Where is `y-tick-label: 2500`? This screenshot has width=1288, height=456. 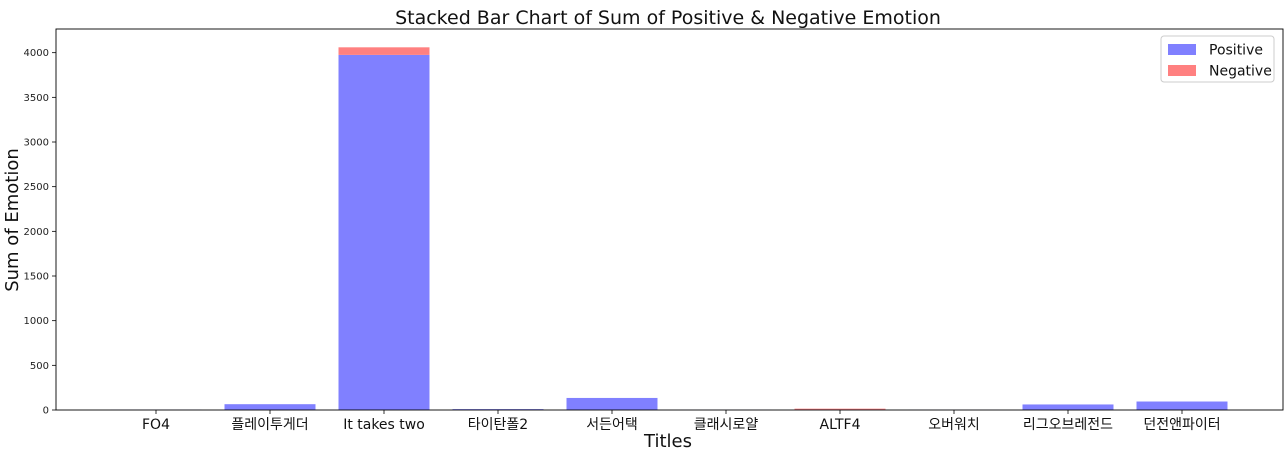
y-tick-label: 2500 is located at coordinates (36, 187).